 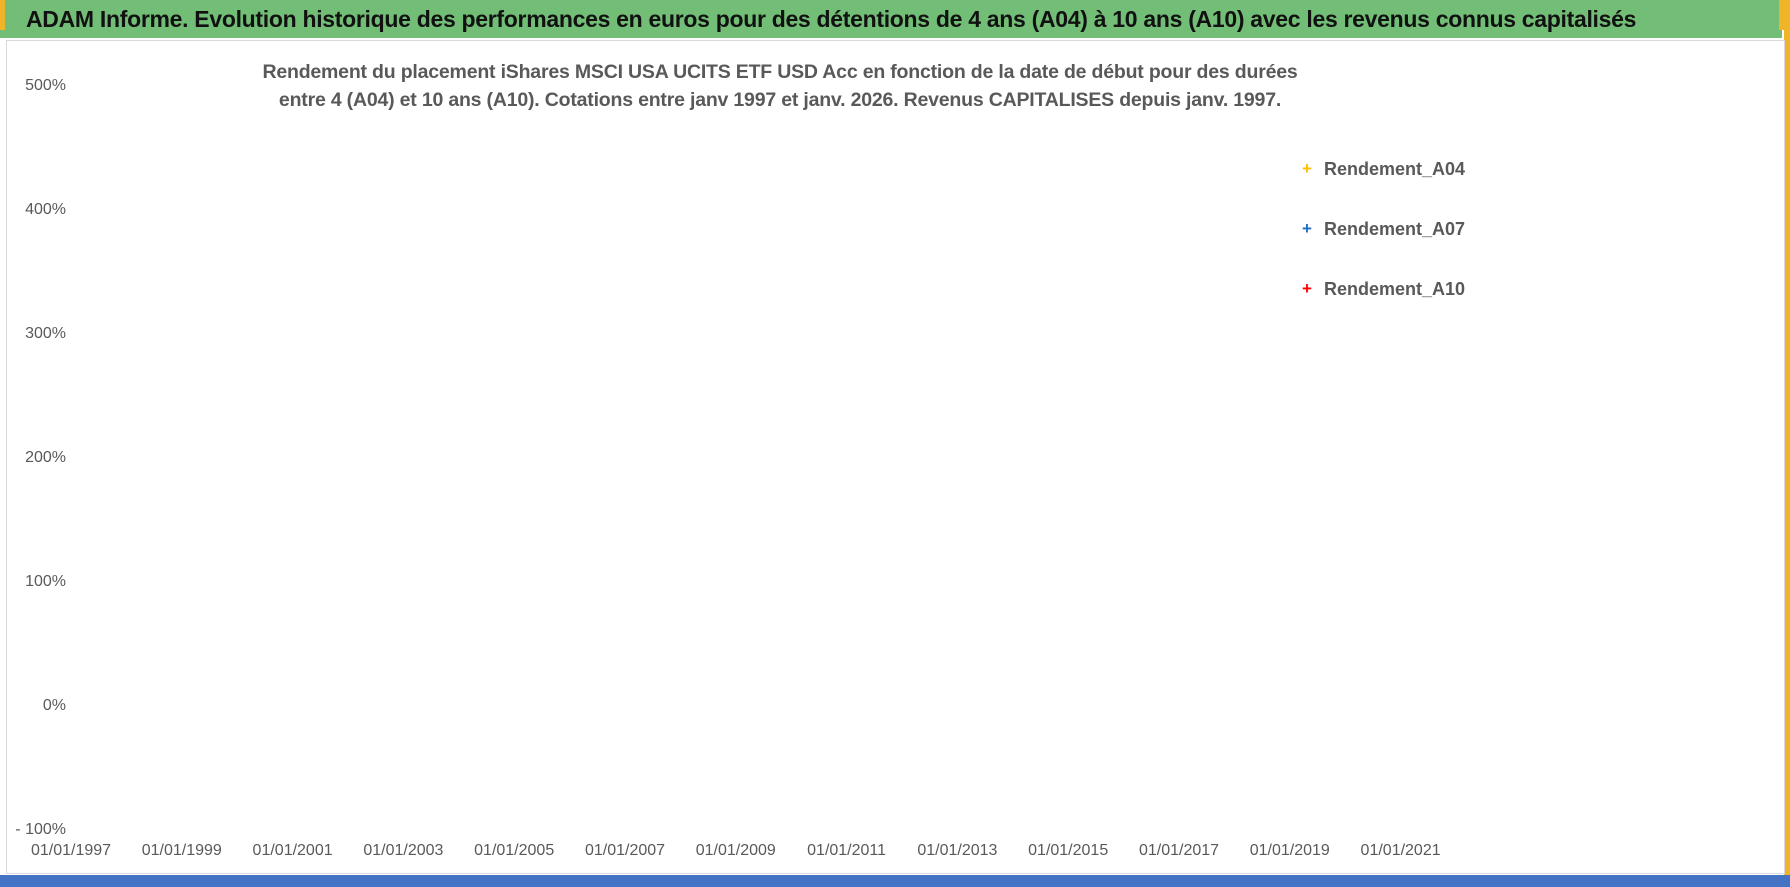 I want to click on x-axis-label: 01/01/2001, so click(x=292, y=850).